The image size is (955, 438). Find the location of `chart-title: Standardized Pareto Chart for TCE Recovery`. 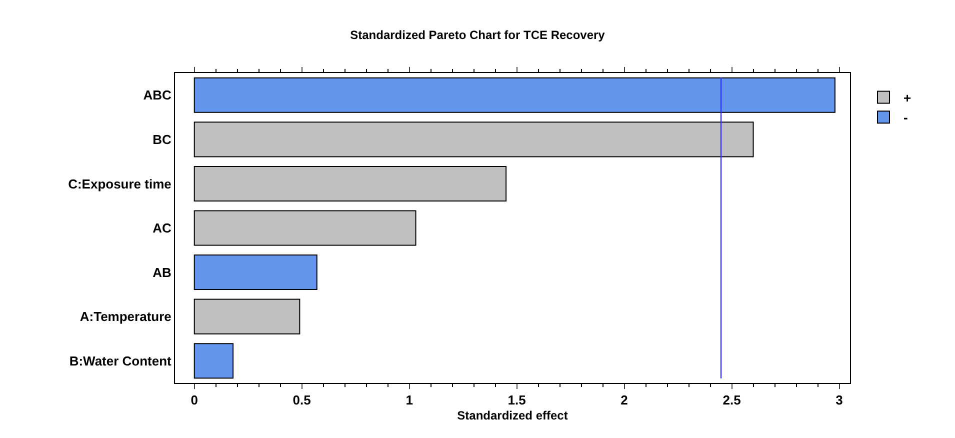

chart-title: Standardized Pareto Chart for TCE Recovery is located at coordinates (478, 35).